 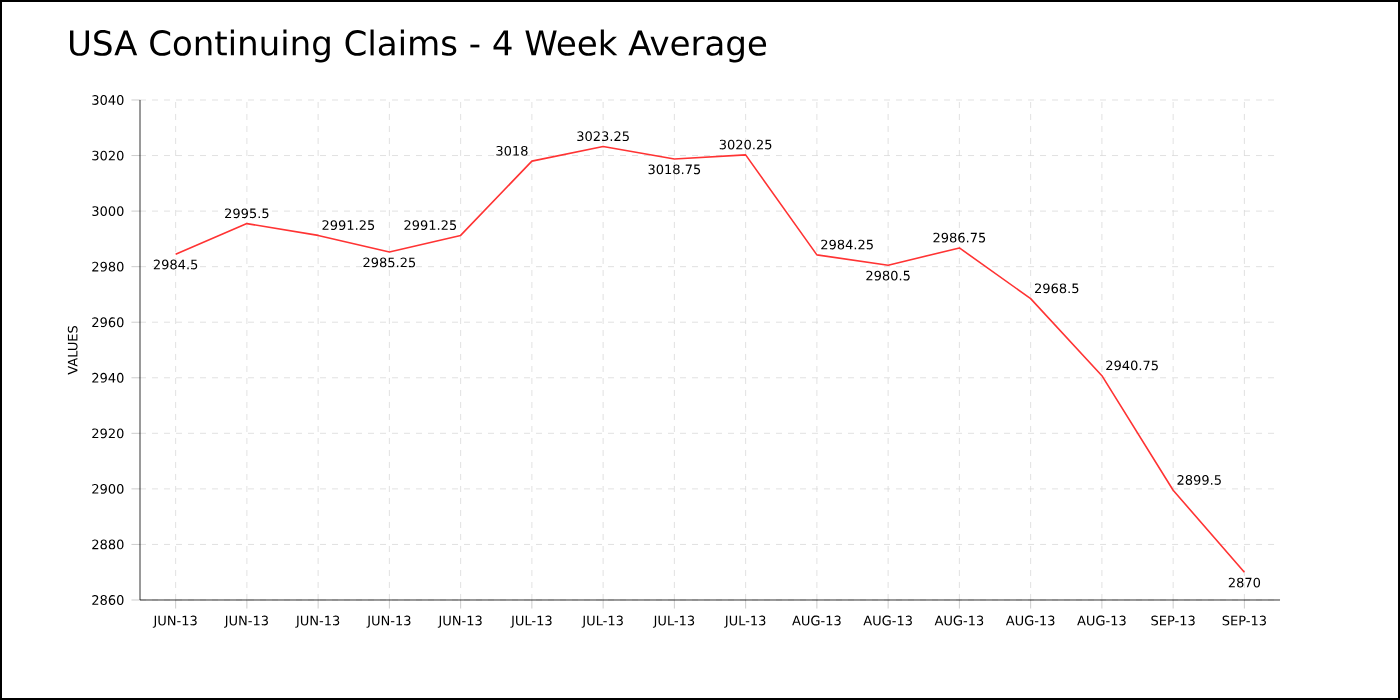 What do you see at coordinates (418, 46) in the screenshot?
I see `chart-title: USA Continuing Claims - 4 Week Average` at bounding box center [418, 46].